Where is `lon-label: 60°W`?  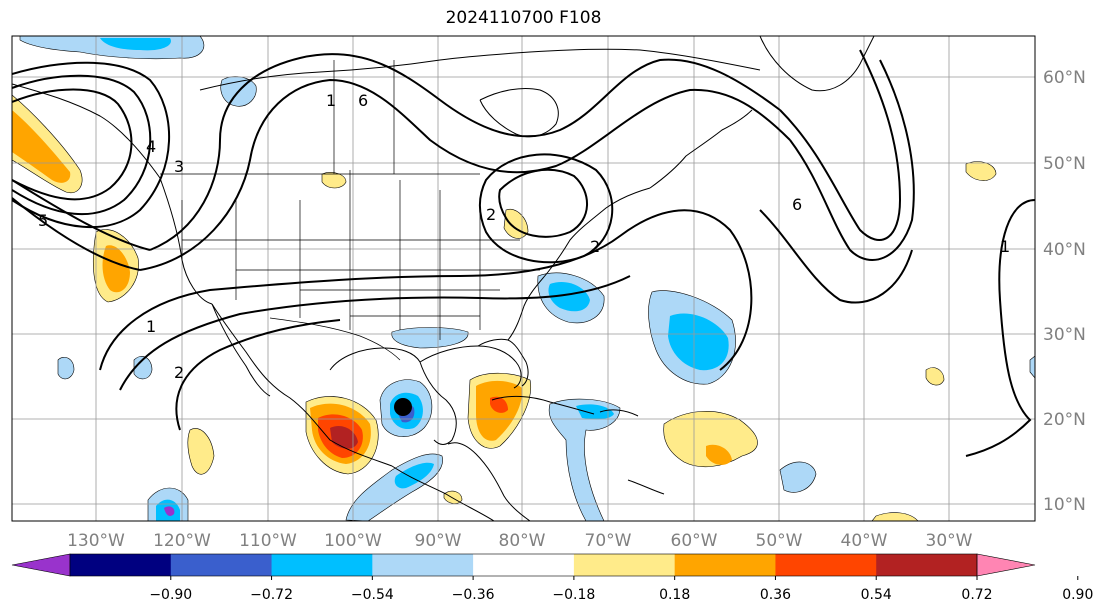
lon-label: 60°W is located at coordinates (694, 541).